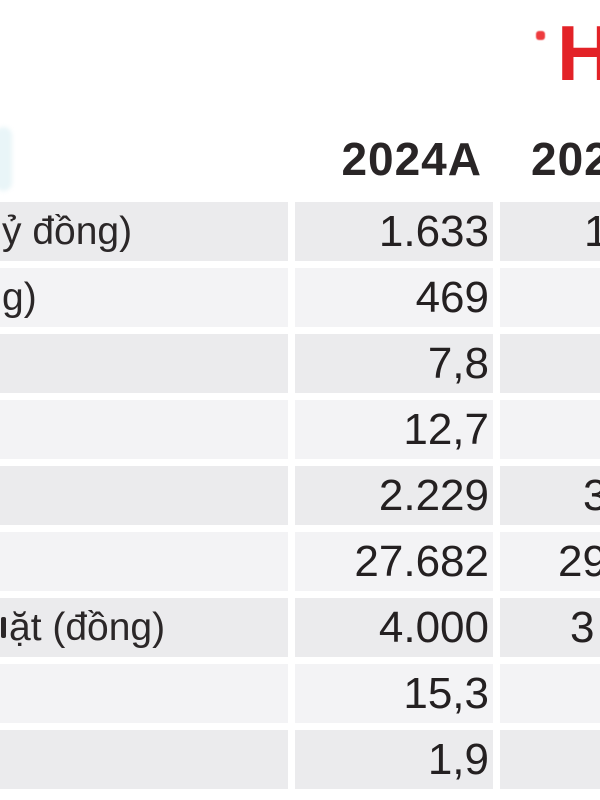 The height and width of the screenshot is (800, 600). I want to click on row-label: g), so click(144, 297).